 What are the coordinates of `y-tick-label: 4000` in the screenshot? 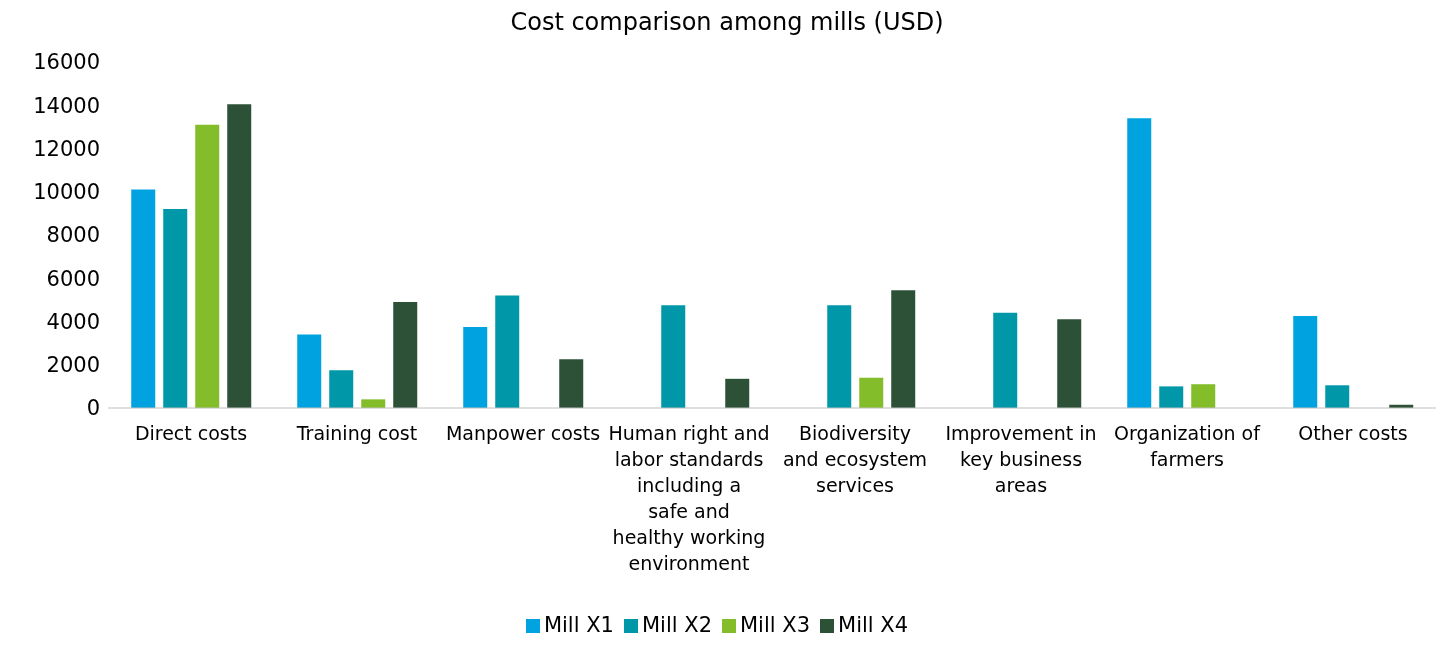 It's located at (73, 321).